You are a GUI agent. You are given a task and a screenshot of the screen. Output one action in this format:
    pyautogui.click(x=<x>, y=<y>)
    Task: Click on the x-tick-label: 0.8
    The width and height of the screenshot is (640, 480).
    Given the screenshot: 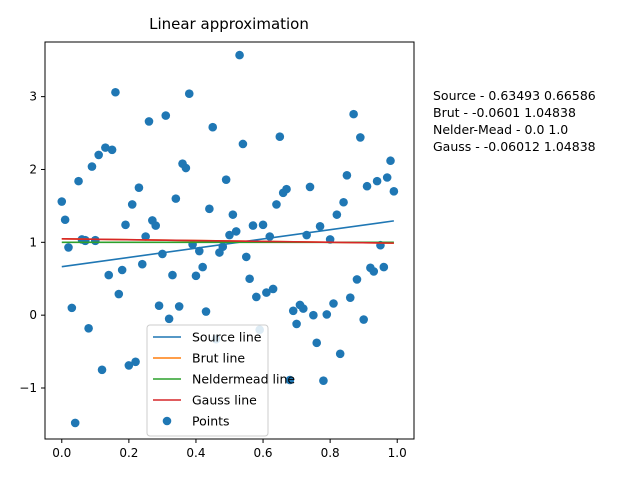 What is the action you would take?
    pyautogui.click(x=330, y=453)
    